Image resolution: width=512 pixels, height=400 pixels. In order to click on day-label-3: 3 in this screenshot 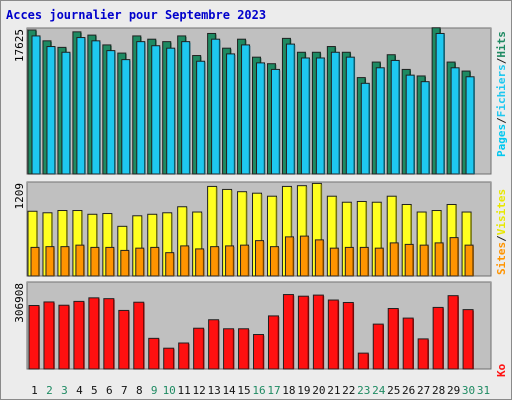, I will do `click(64, 390)`.